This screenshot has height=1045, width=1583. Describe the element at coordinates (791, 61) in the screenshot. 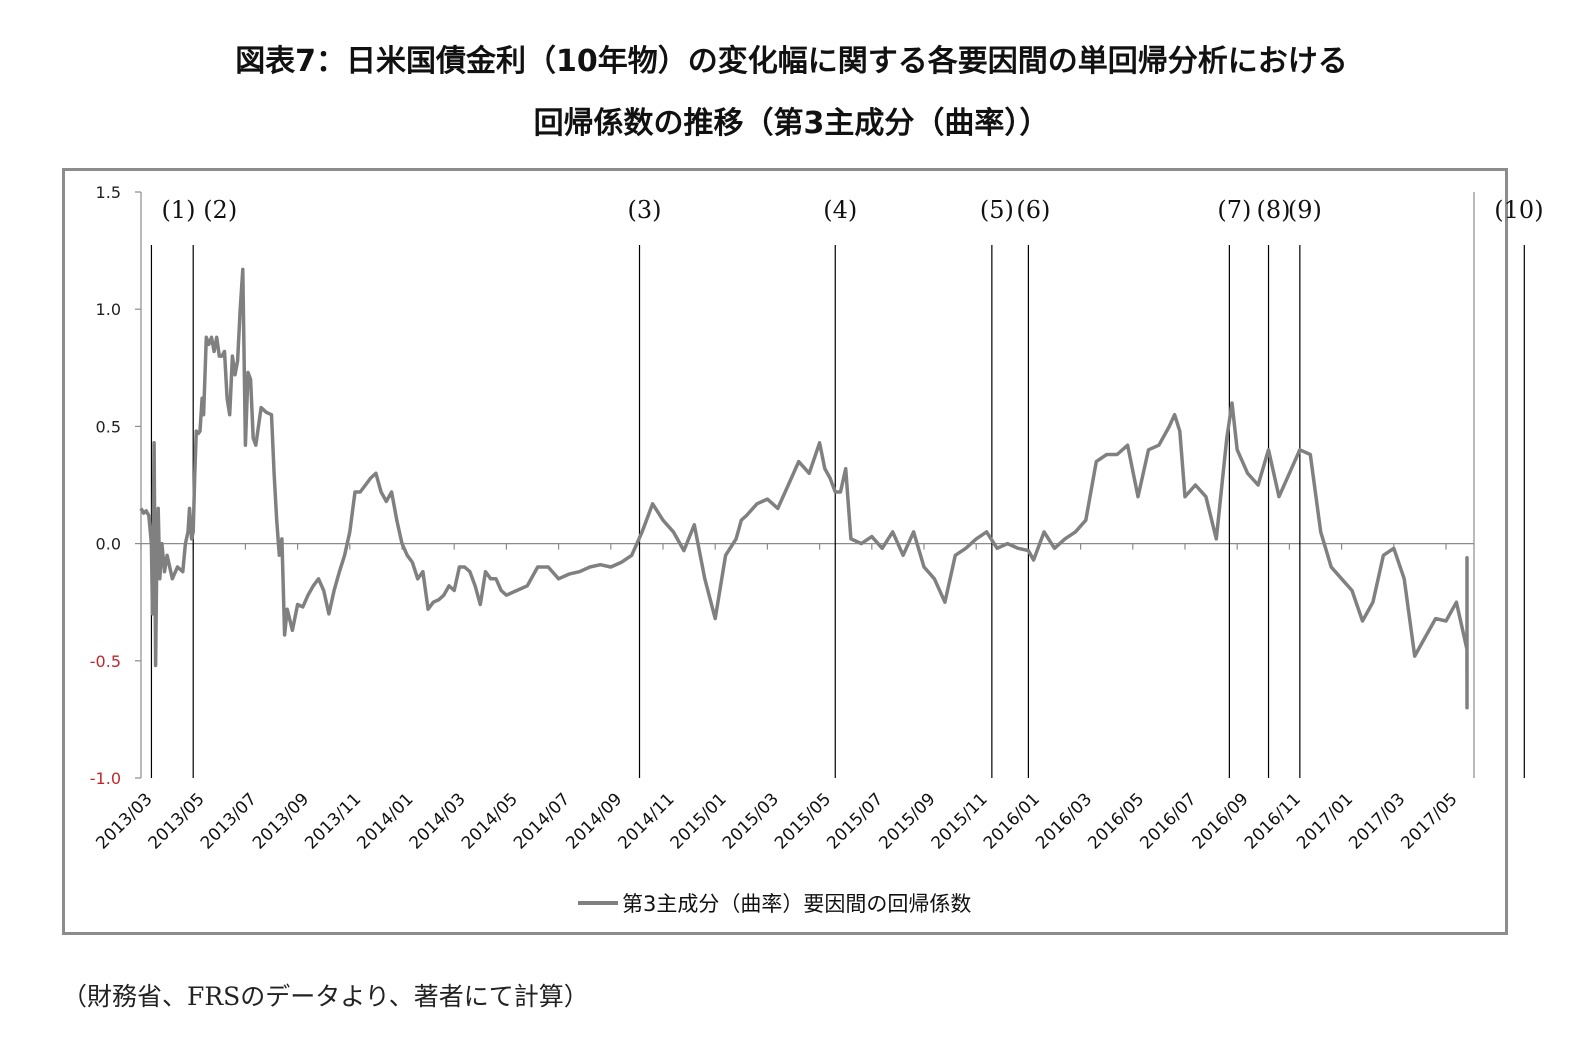

I see `chart-title-line-1: 図表7：日米国債金利（10年物）の変化幅に関する各要因間の単回帰分析における` at that location.